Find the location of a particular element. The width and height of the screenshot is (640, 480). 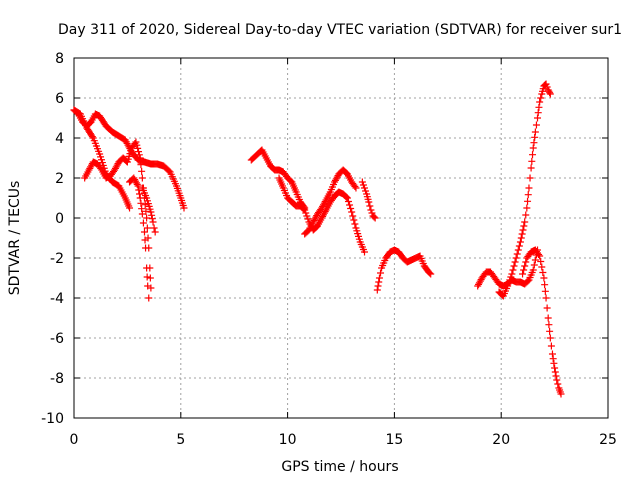

series-track-h is located at coordinates (330, 202).